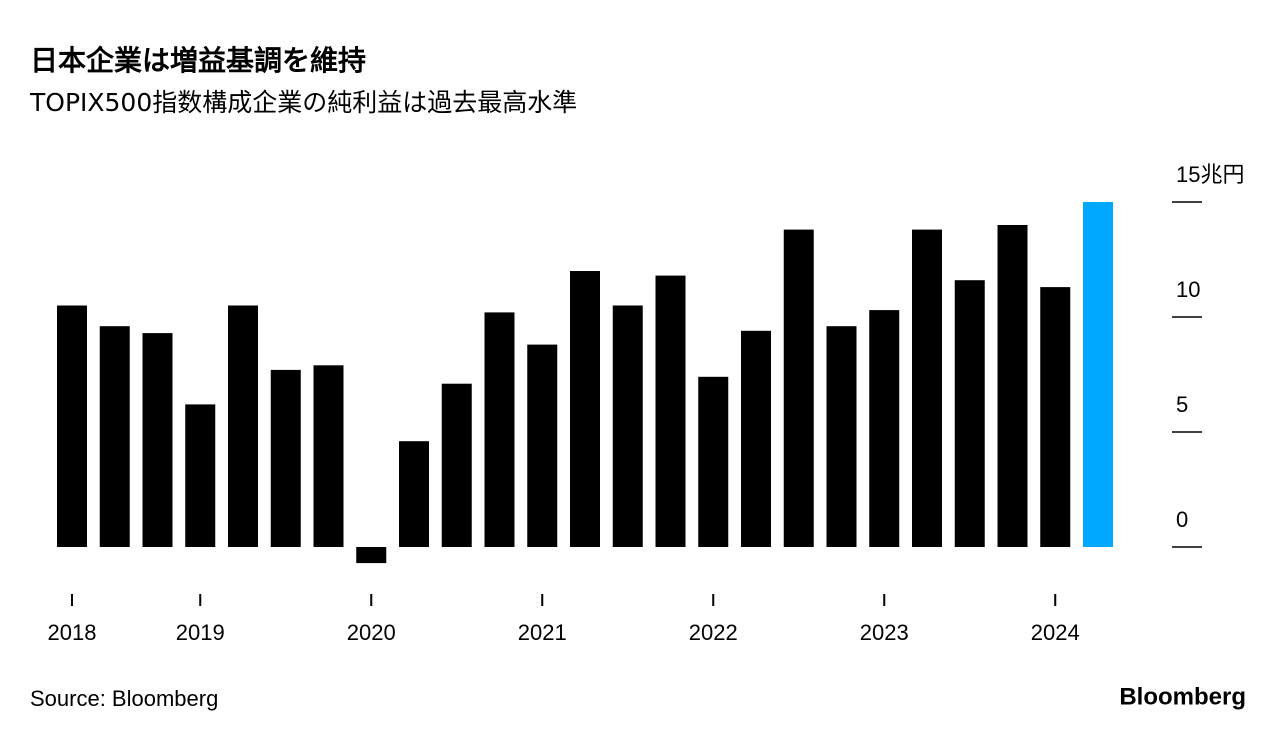 This screenshot has height=742, width=1285. I want to click on y-tick-label: 0, so click(1182, 519).